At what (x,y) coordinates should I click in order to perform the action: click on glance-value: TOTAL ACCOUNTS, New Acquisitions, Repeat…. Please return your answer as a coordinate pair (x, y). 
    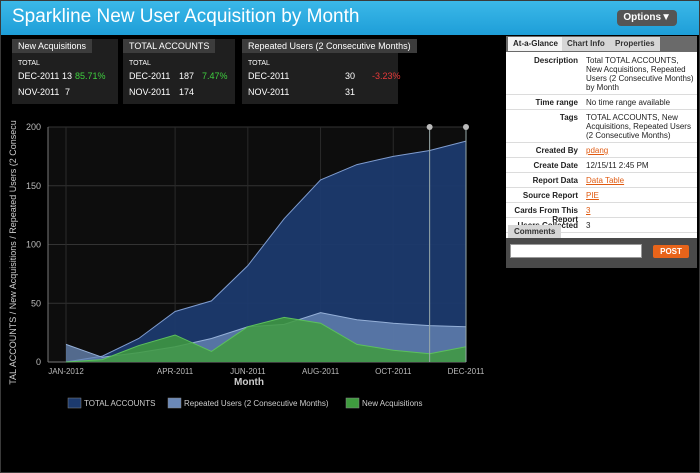
    Looking at the image, I should click on (638, 126).